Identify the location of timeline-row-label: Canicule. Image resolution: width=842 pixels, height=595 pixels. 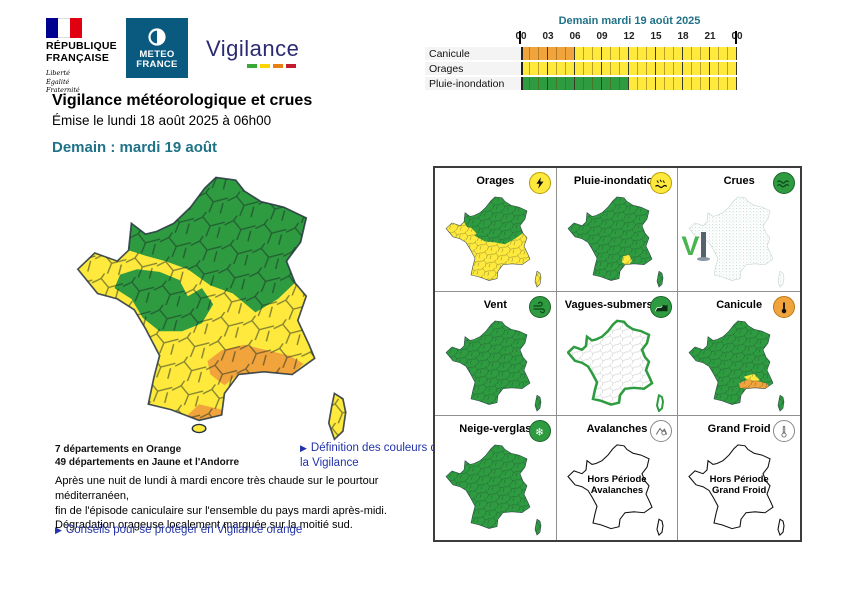
(473, 53).